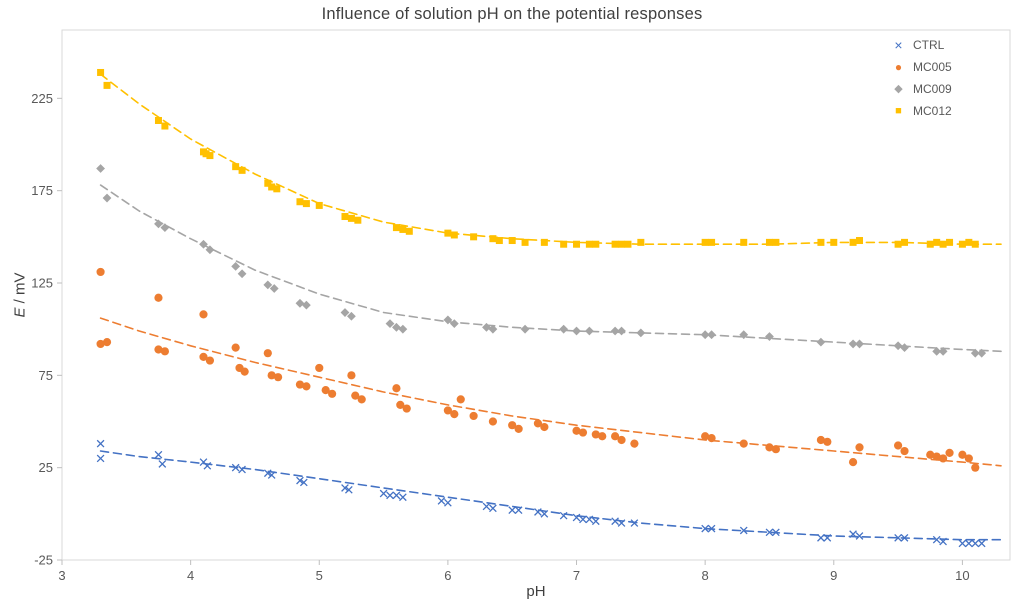  What do you see at coordinates (190, 575) in the screenshot?
I see `x-tick-label: 4` at bounding box center [190, 575].